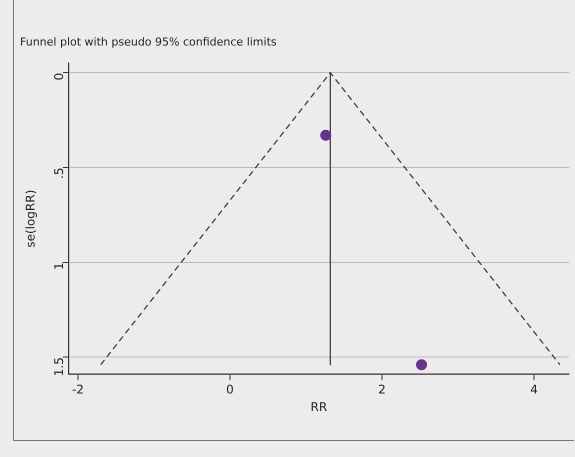  What do you see at coordinates (148, 41) in the screenshot?
I see `chart-title: Funnel plot with pseudo 95% confidence limits` at bounding box center [148, 41].